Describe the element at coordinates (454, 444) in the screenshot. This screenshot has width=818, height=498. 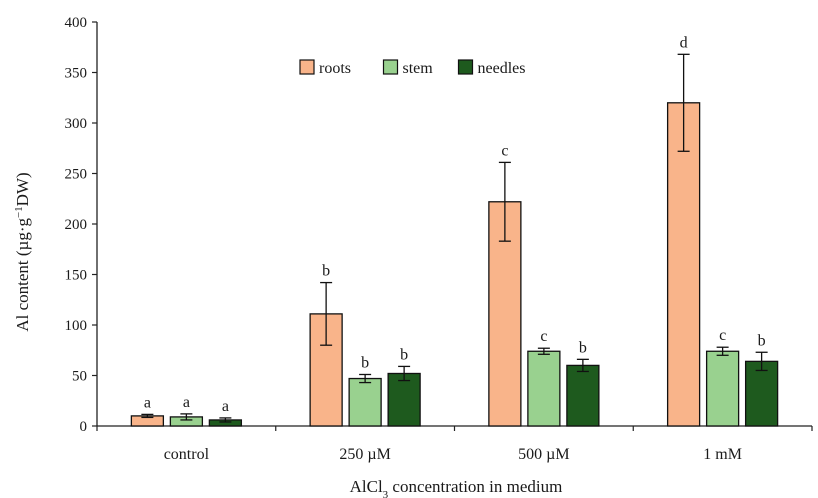
I see `x-axis: control 250 µM 500 µM 1 mM` at that location.